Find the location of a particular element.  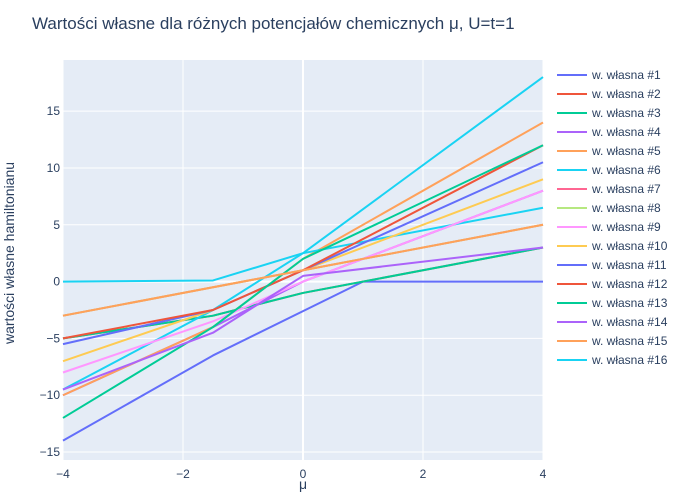

legend-label: w. własna #11 is located at coordinates (629, 265).